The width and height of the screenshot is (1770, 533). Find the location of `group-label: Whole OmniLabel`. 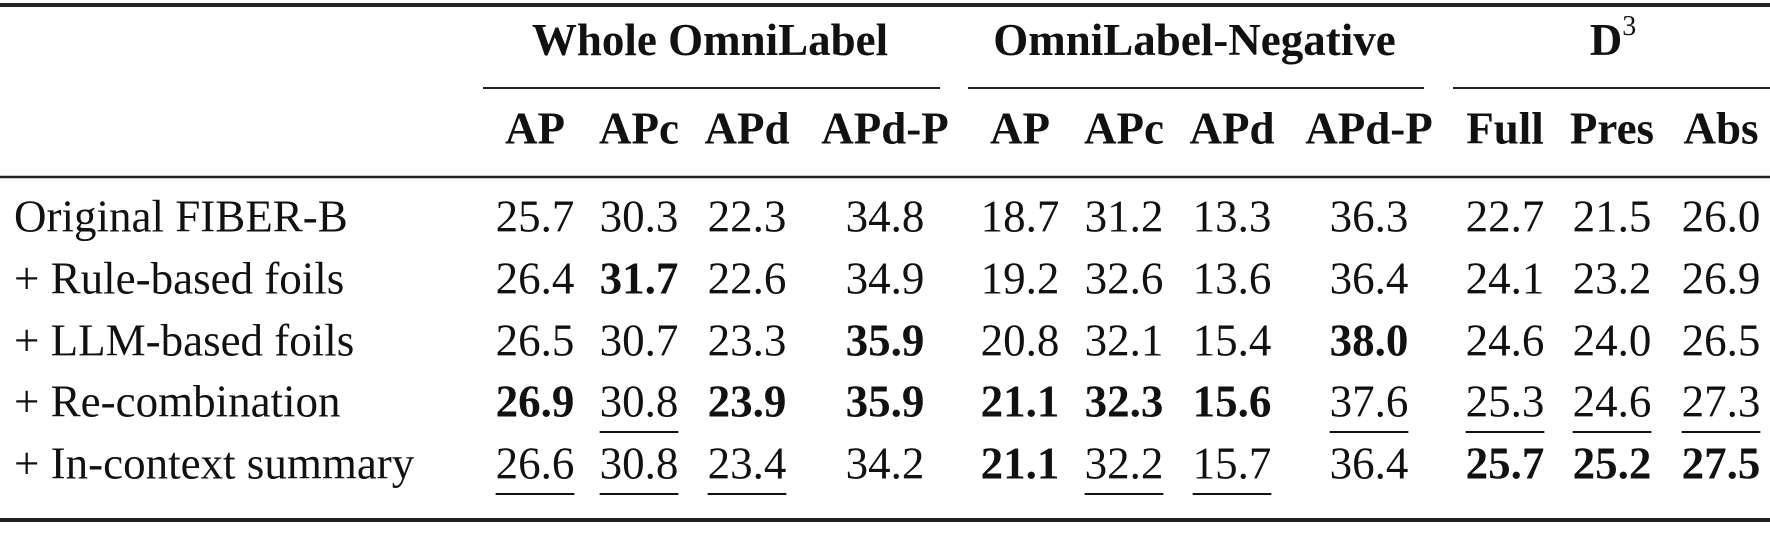

group-label: Whole OmniLabel is located at coordinates (710, 40).